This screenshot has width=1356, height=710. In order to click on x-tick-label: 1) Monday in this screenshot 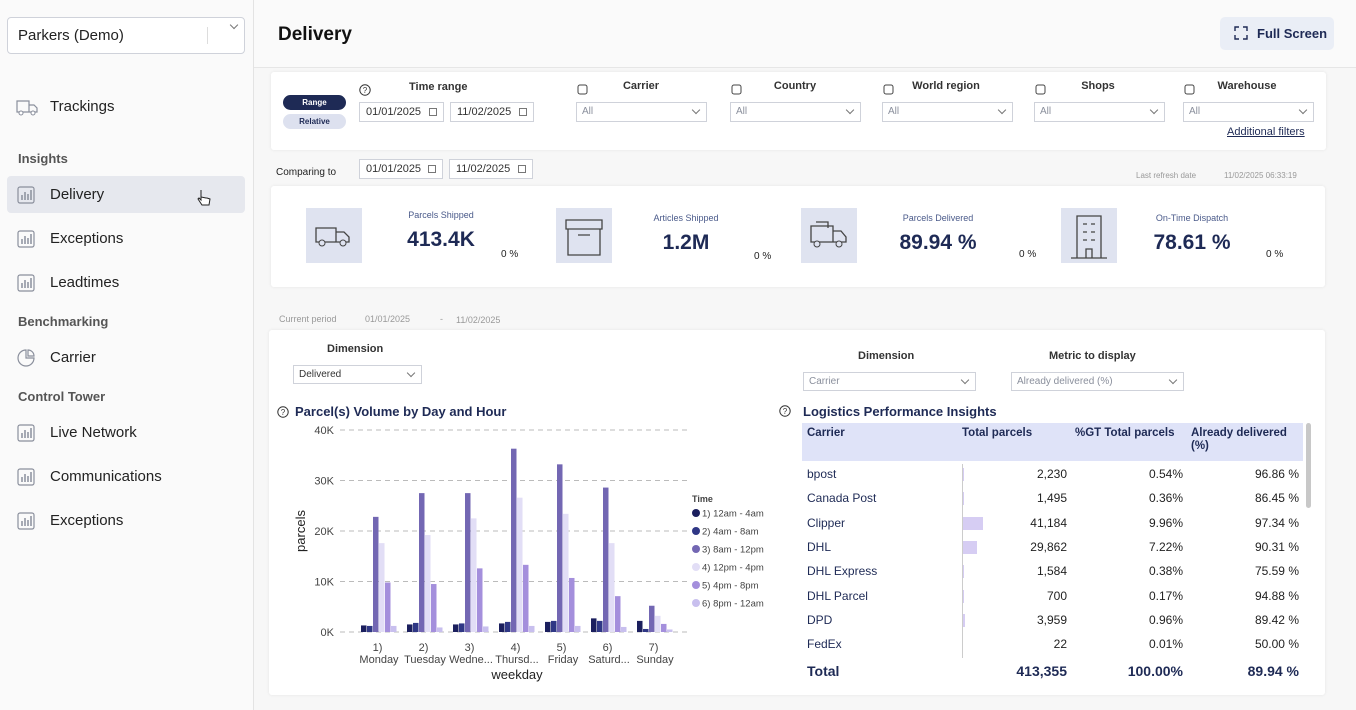, I will do `click(379, 654)`.